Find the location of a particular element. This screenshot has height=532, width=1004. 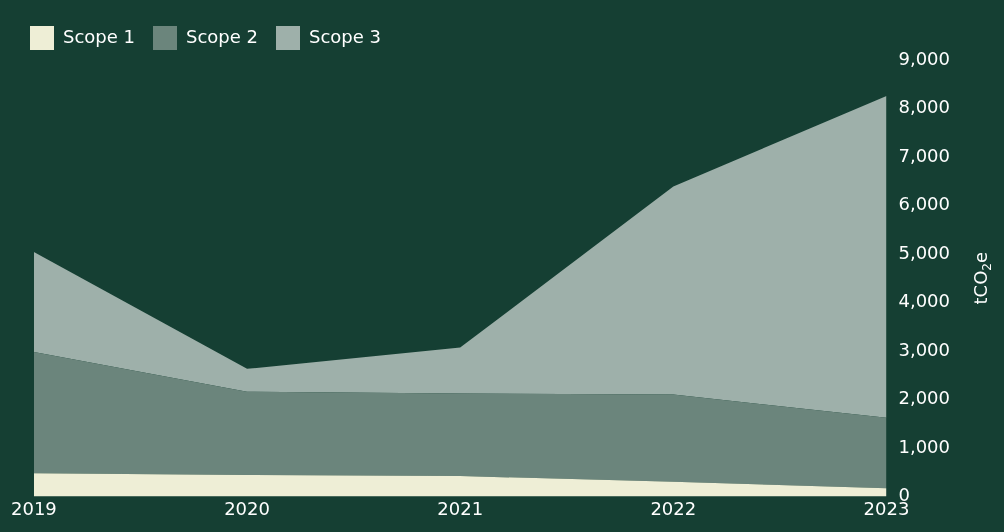

x-tick-label: 2020 is located at coordinates (247, 508).